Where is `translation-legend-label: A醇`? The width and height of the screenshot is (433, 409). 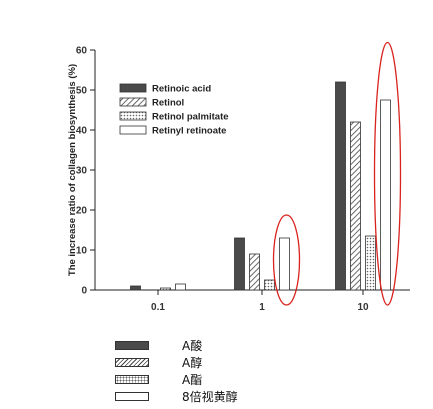 translation-legend-label: A醇 is located at coordinates (192, 363).